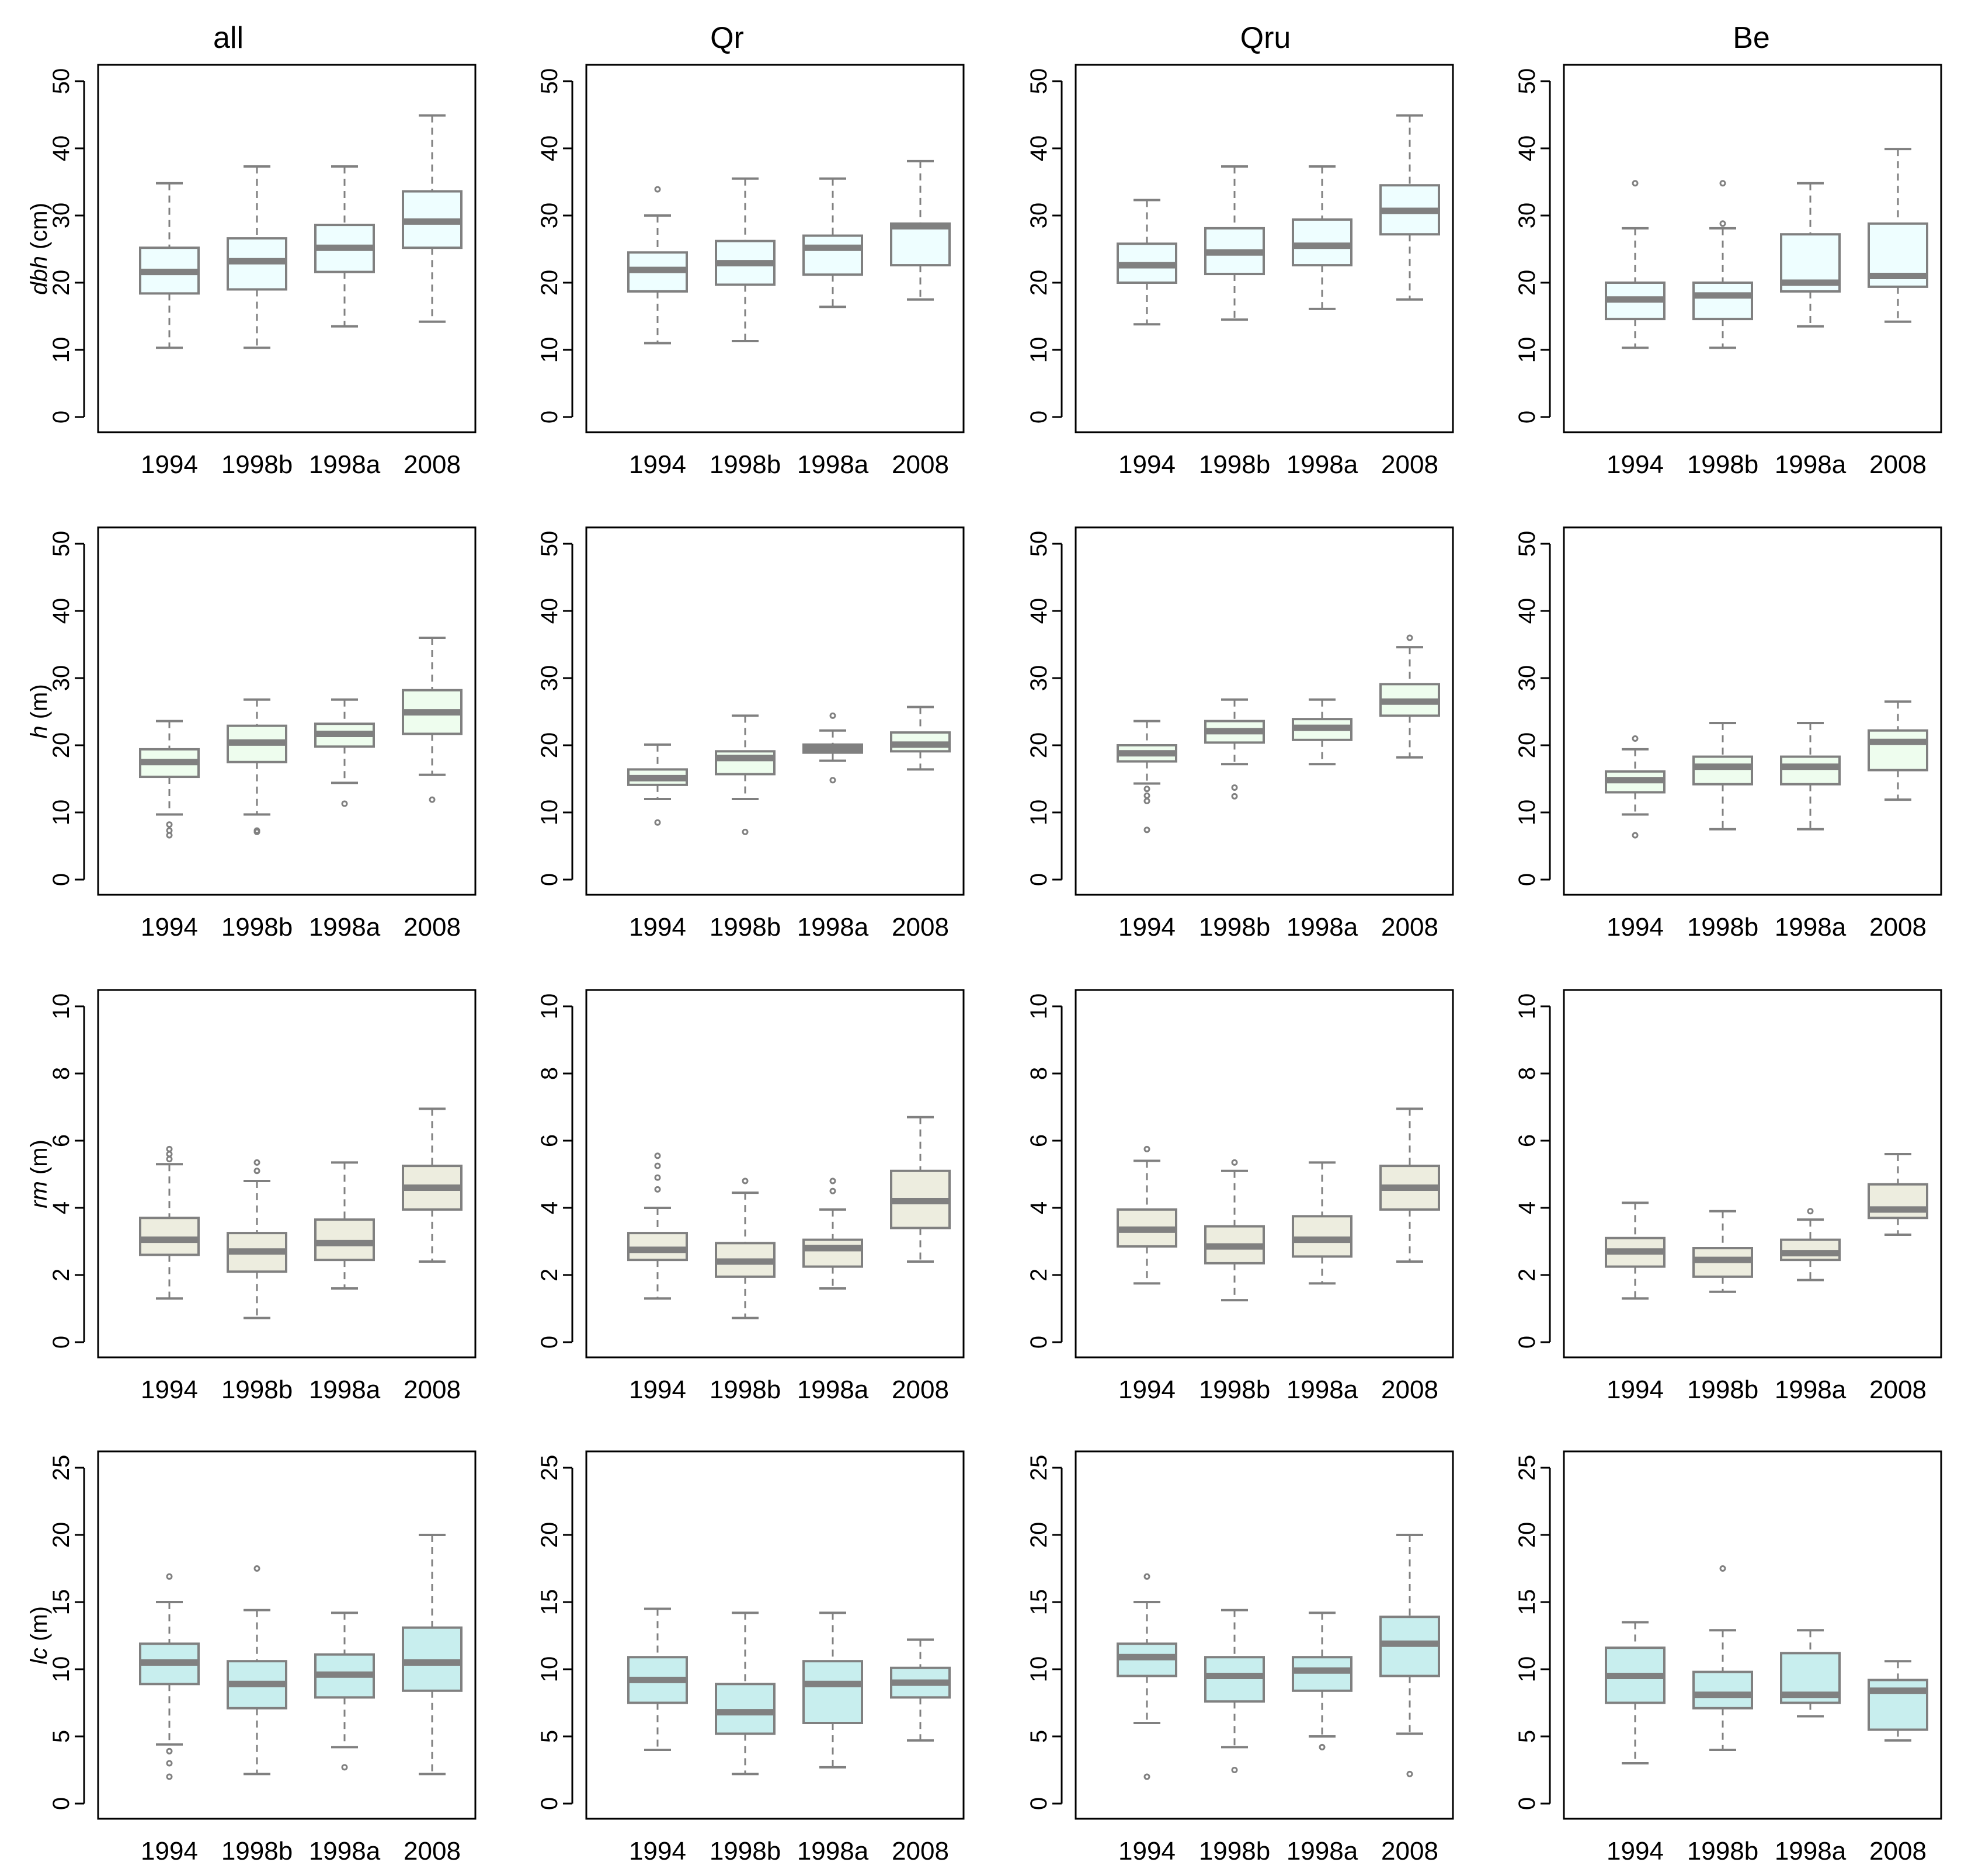  I want to click on panel-lc-qru: 0 5 10 15 20 25 1994 1998b 1998a 2008, so click(1240, 1657).